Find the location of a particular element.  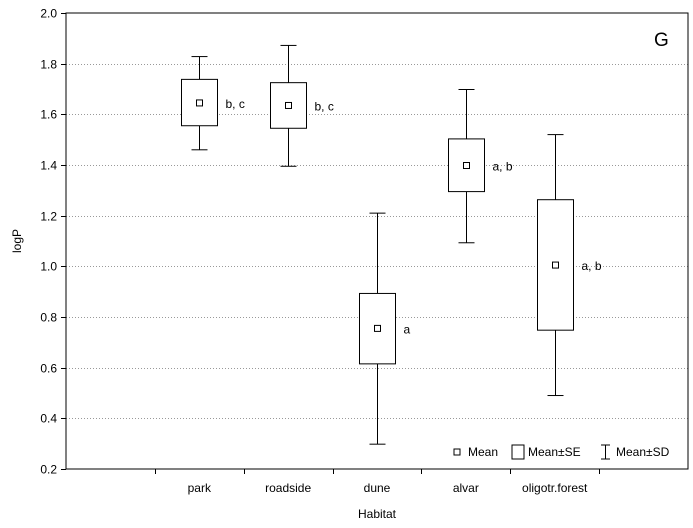

significance-label-oligotr.forest: a, b is located at coordinates (592, 266).